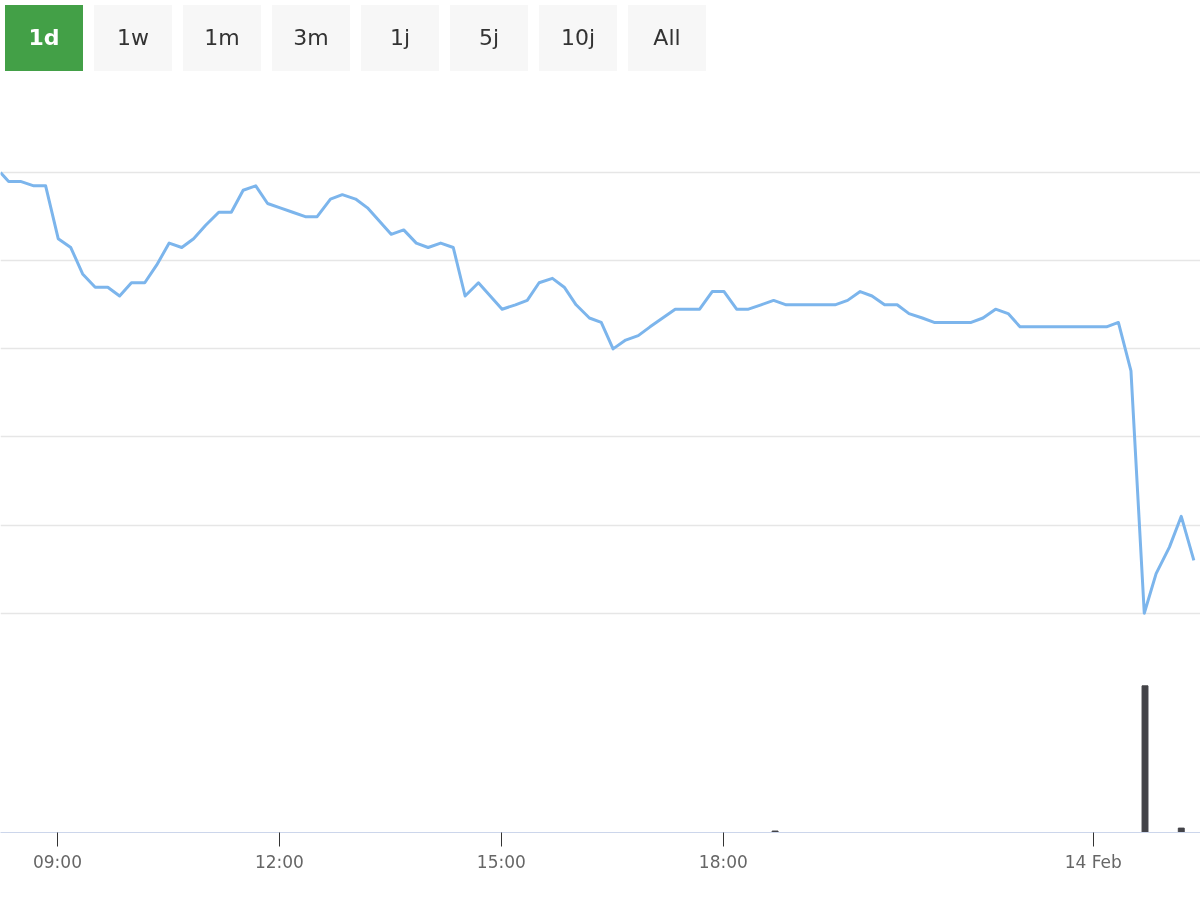 This screenshot has height=900, width=1200. What do you see at coordinates (501, 861) in the screenshot?
I see `x-tick-label: 15:00` at bounding box center [501, 861].